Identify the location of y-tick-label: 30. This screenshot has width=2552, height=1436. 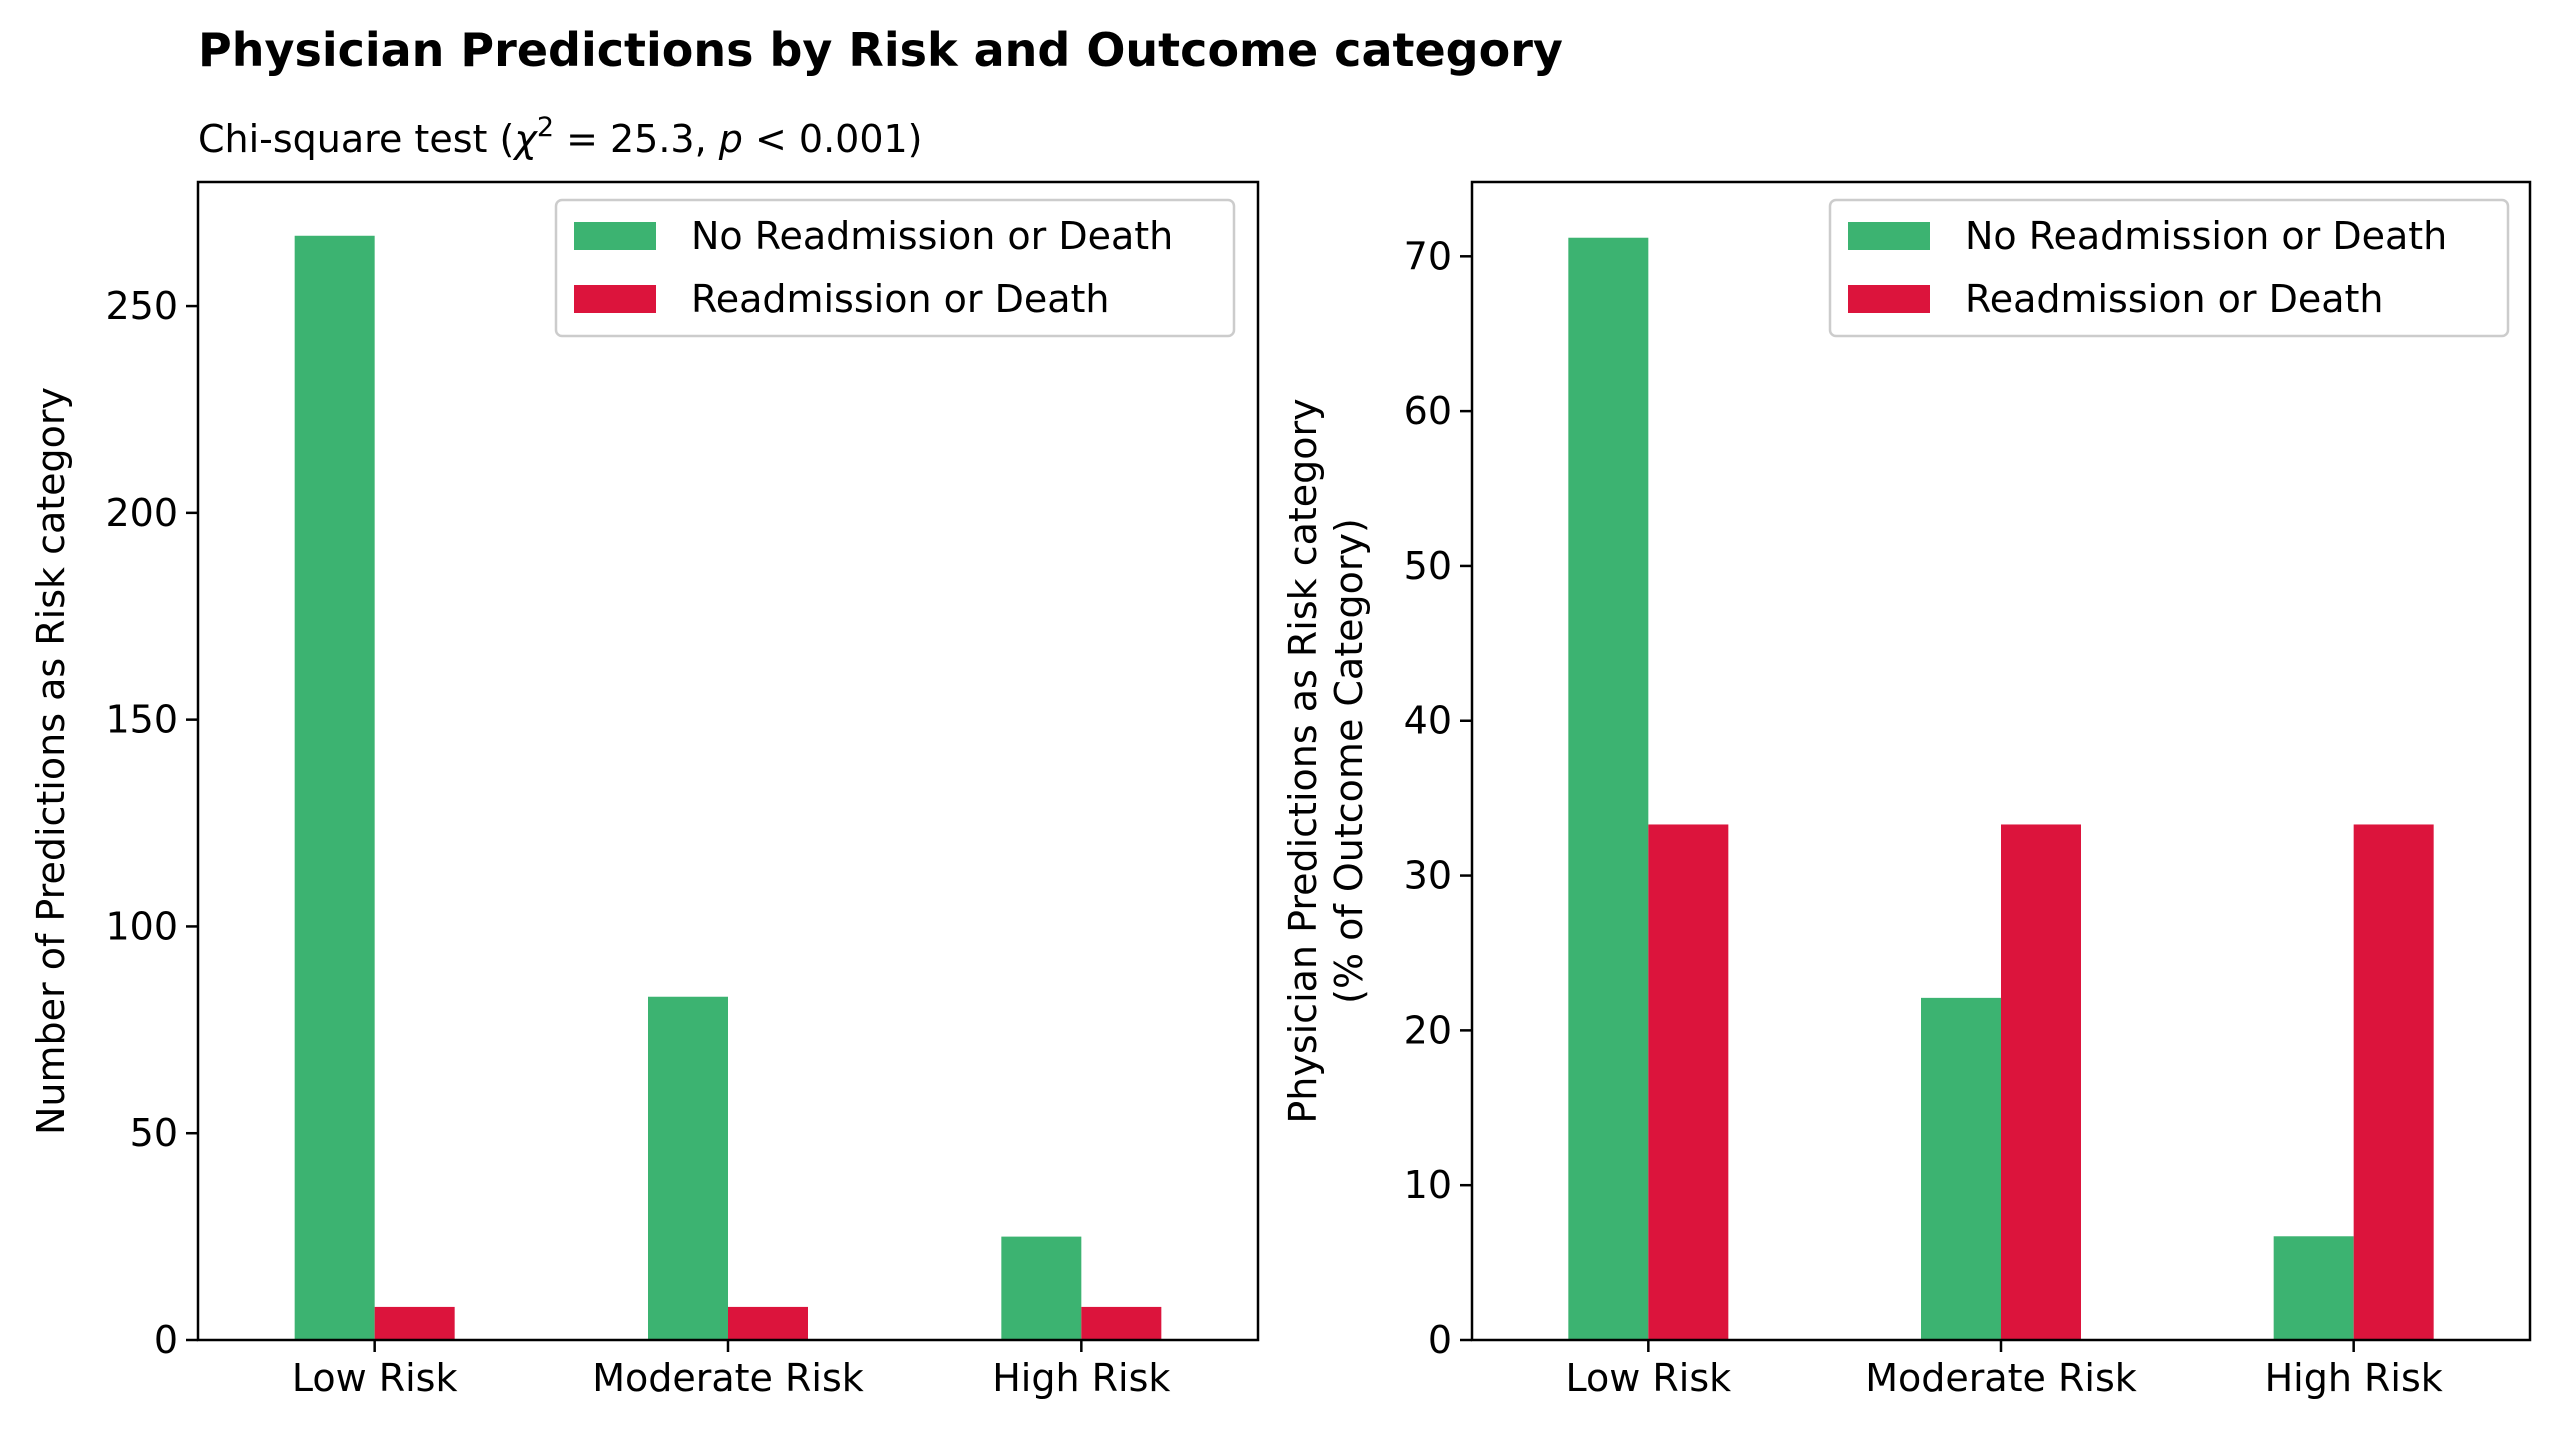
(1428, 876).